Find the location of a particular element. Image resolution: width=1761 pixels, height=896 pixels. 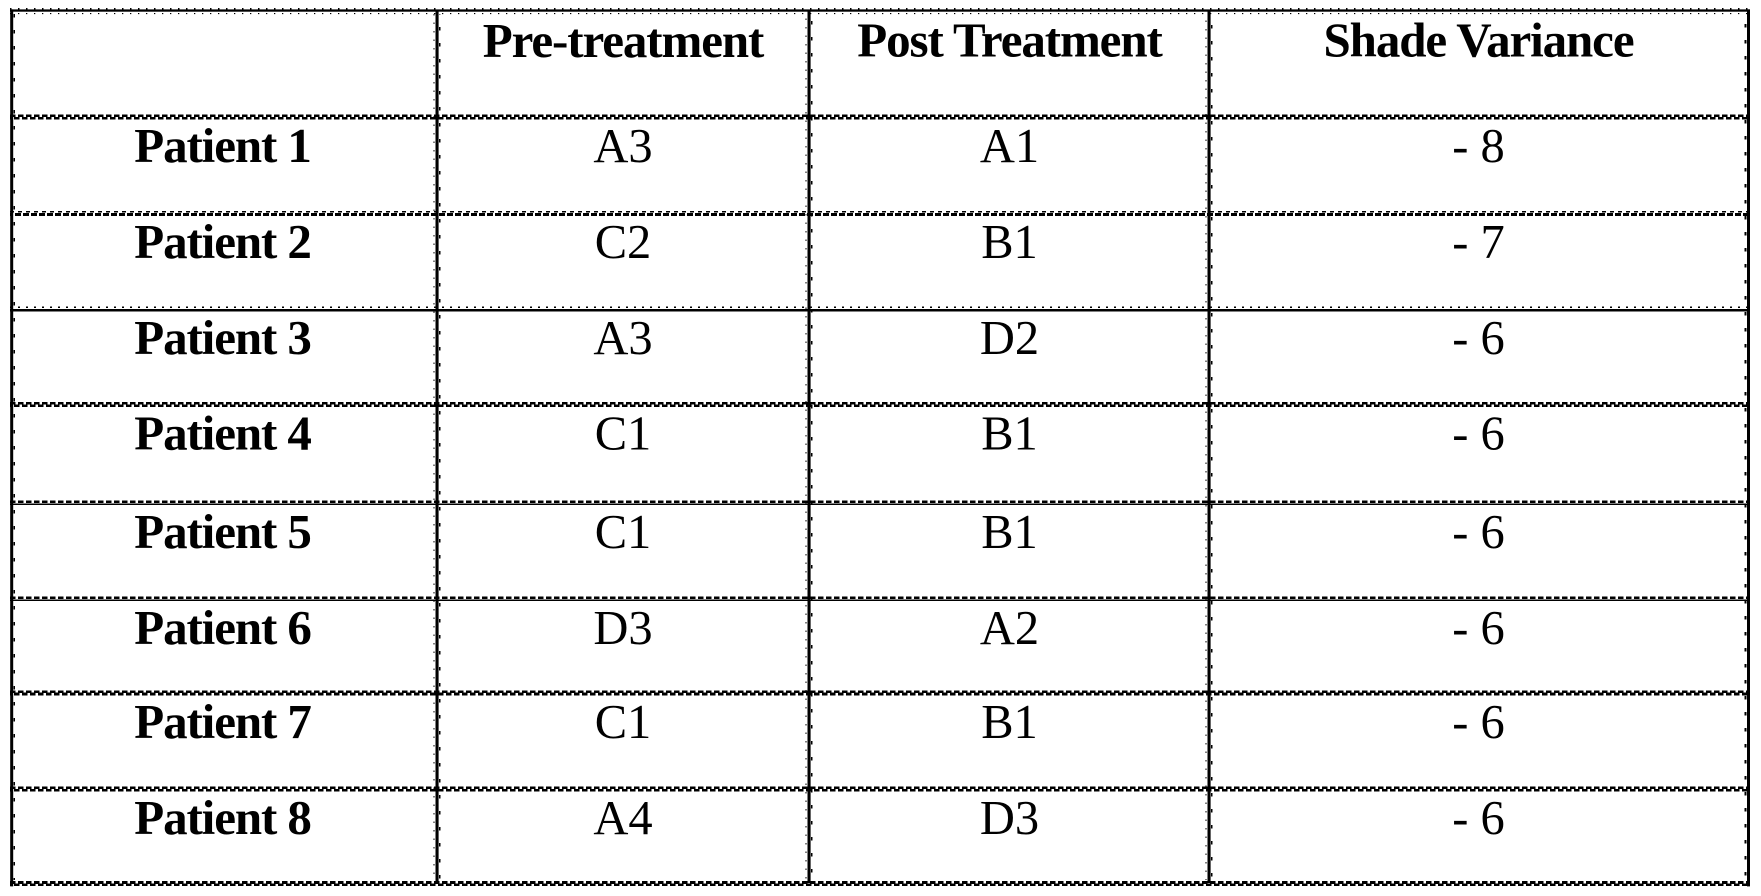

svg-text: A2 is located at coordinates (1009, 628).